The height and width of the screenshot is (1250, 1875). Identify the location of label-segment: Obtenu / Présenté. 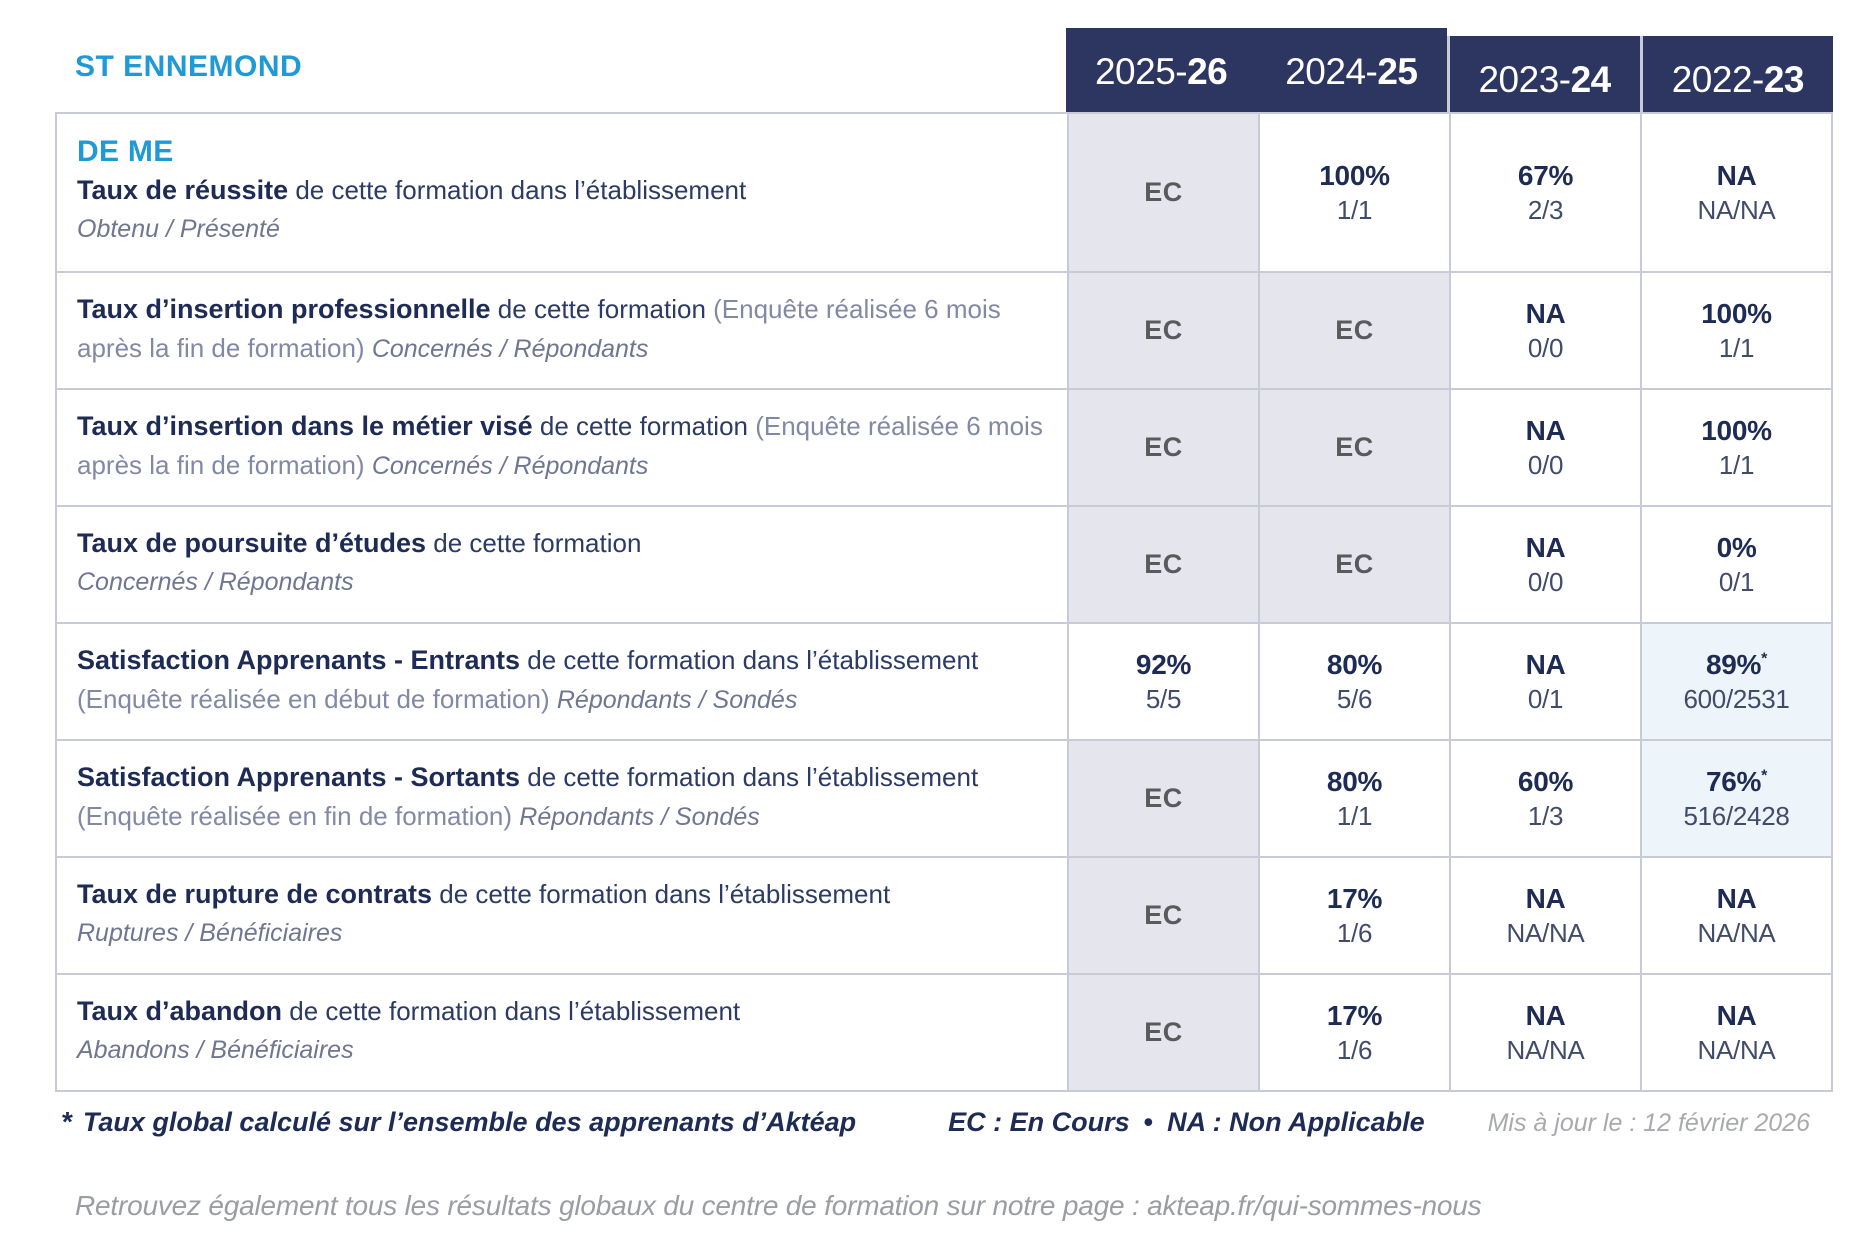
(178, 229).